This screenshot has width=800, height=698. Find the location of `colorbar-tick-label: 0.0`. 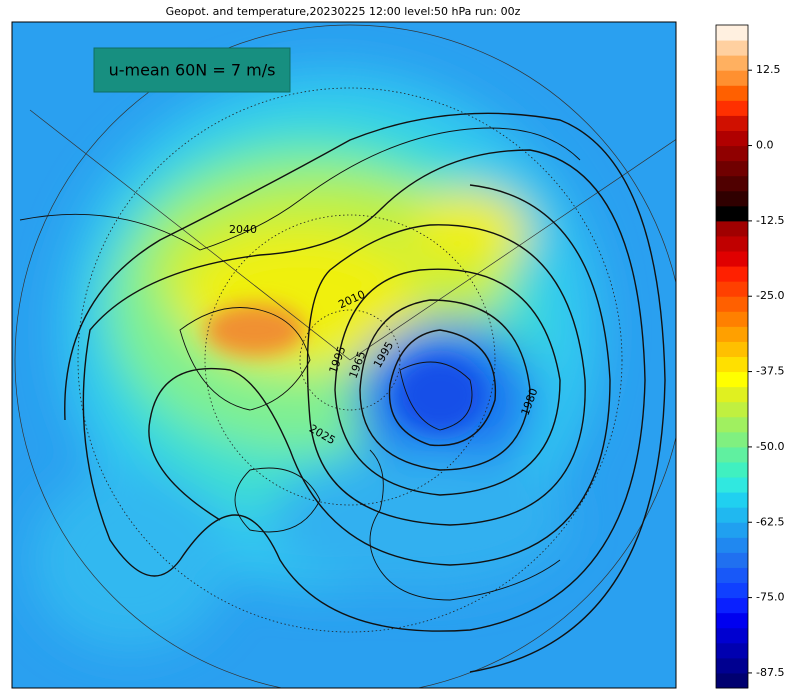

colorbar-tick-label: 0.0 is located at coordinates (765, 145).